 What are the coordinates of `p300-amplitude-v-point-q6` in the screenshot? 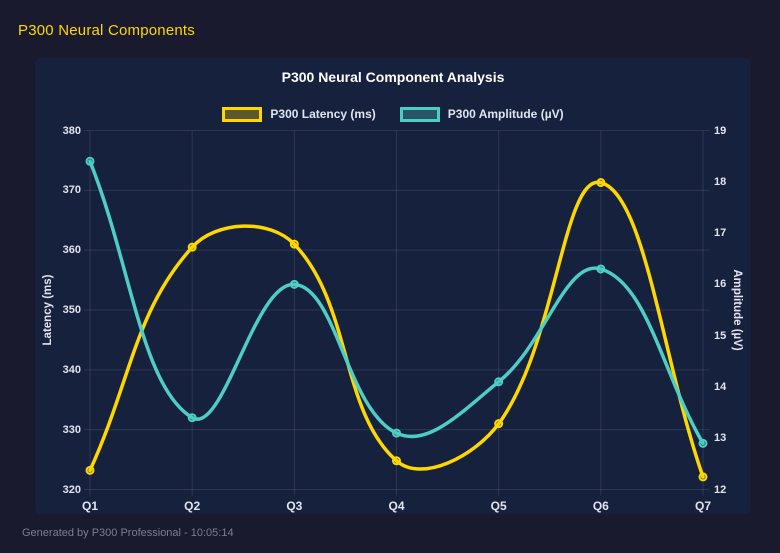 It's located at (601, 269).